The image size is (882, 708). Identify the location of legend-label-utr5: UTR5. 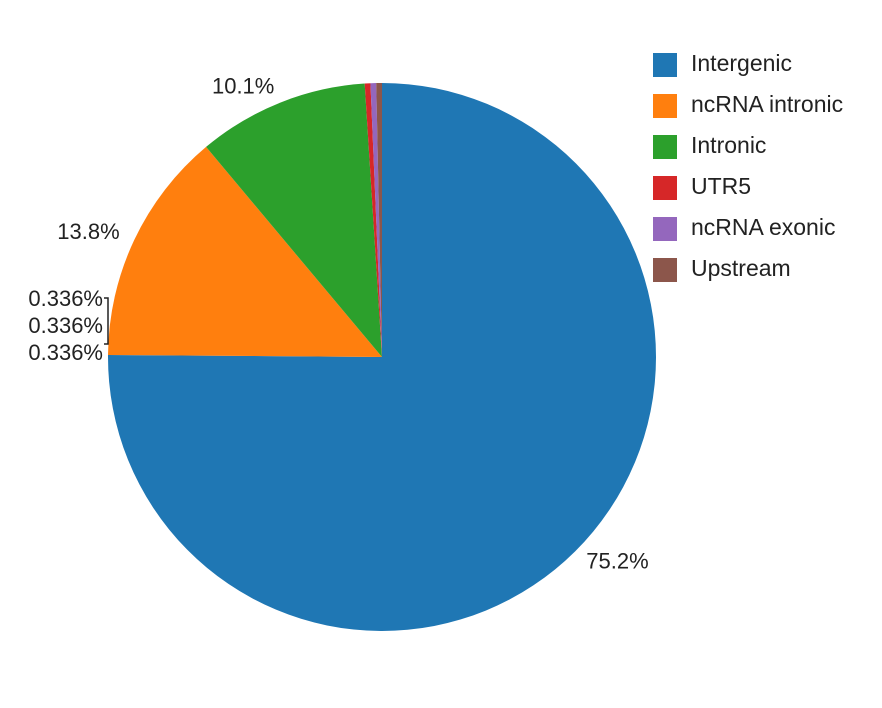
(721, 186).